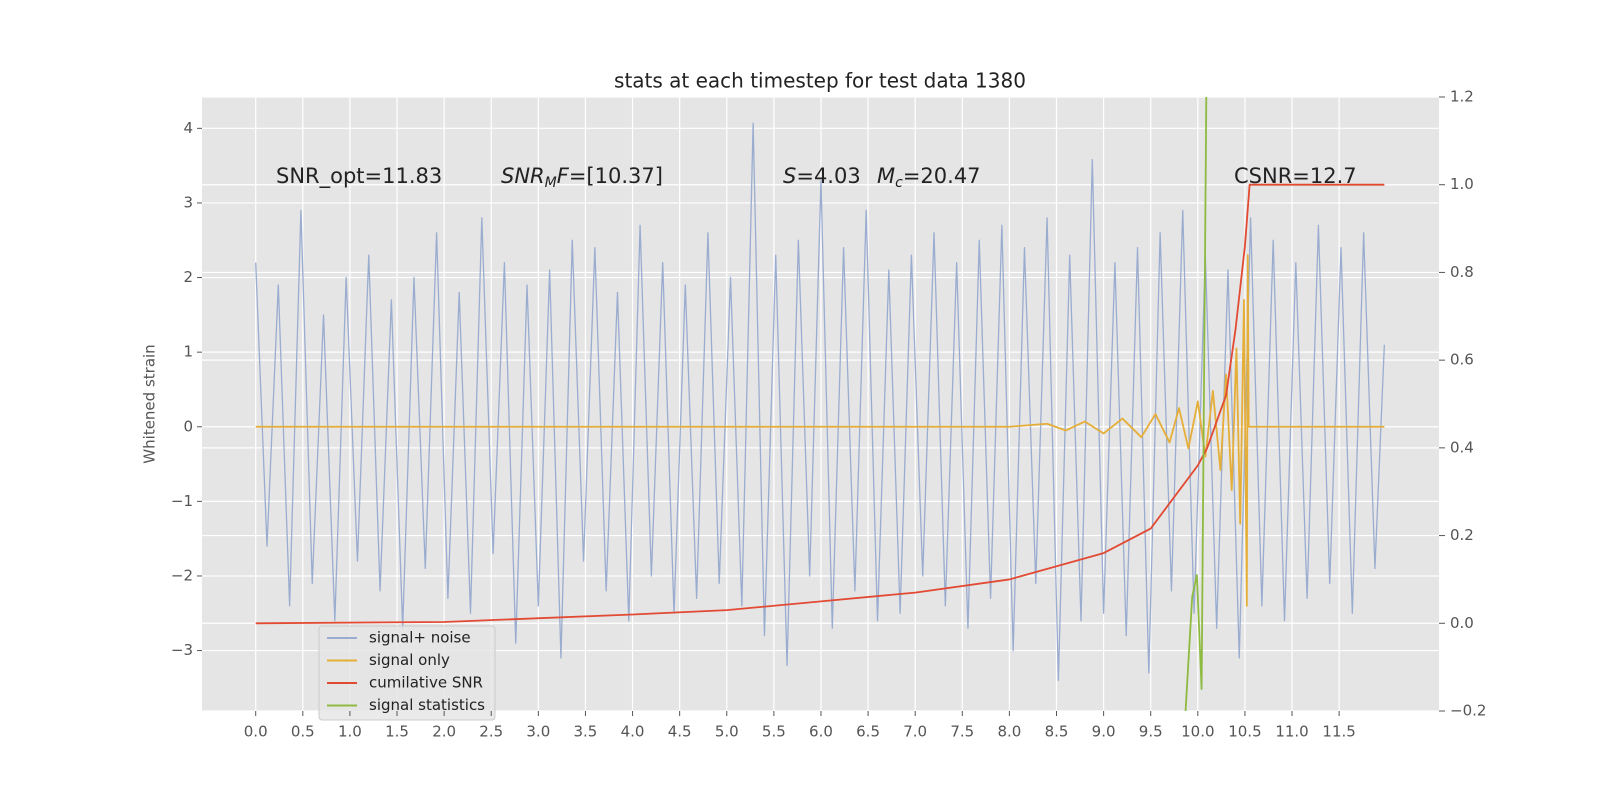 The width and height of the screenshot is (1600, 800). What do you see at coordinates (523, 176) in the screenshot?
I see `annotation-part: SNR` at bounding box center [523, 176].